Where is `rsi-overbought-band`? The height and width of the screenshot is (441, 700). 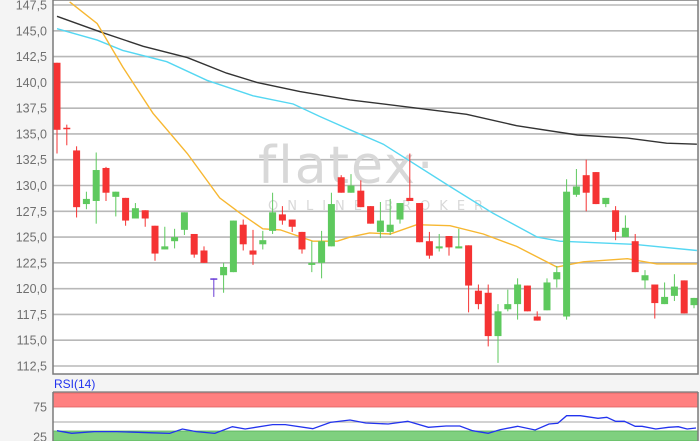 rsi-overbought-band is located at coordinates (375, 400).